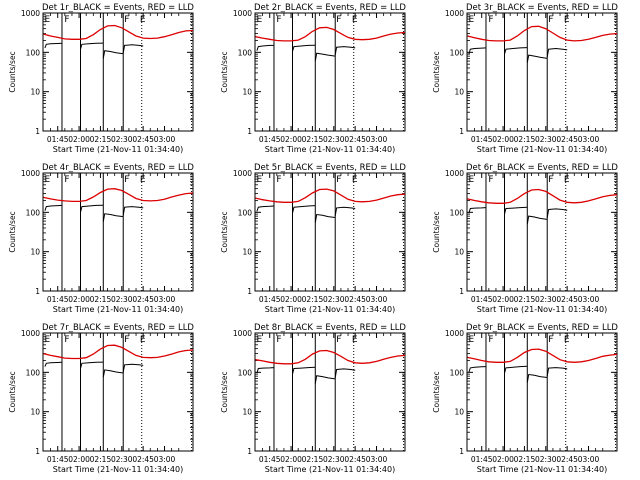  Describe the element at coordinates (330, 328) in the screenshot. I see `panel-title: Det 8r_BLACK = Events, RED = LLD` at that location.